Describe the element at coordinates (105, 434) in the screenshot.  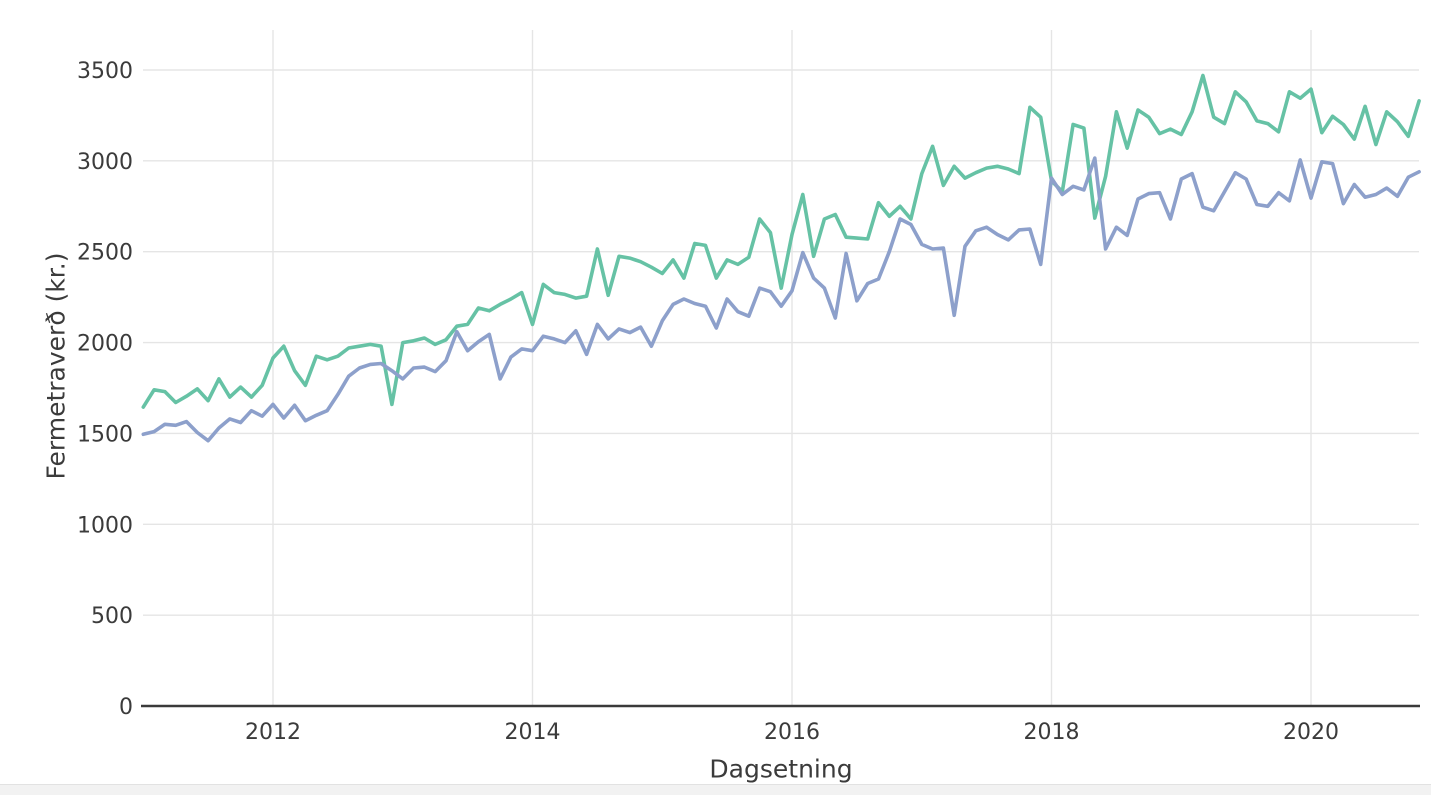
I see `y-tick-label: 1500` at that location.